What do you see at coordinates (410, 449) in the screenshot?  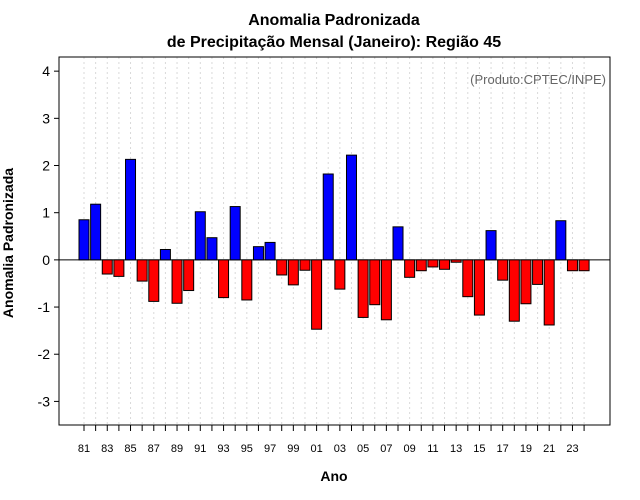 I see `x-tick-label: 09` at bounding box center [410, 449].